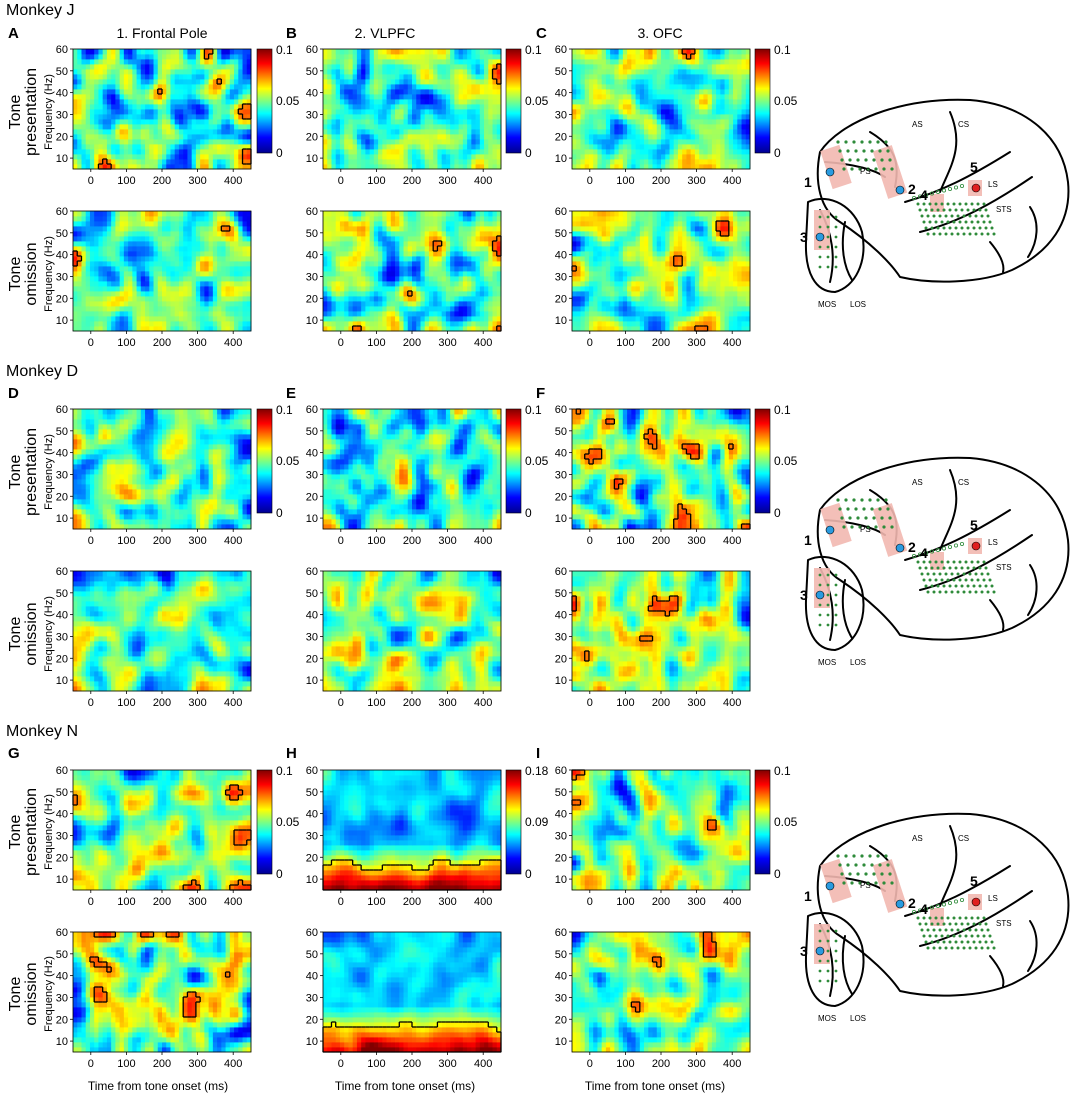 This screenshot has height=1098, width=1084. Describe the element at coordinates (312, 321) in the screenshot. I see `y-tick-label: 10` at that location.